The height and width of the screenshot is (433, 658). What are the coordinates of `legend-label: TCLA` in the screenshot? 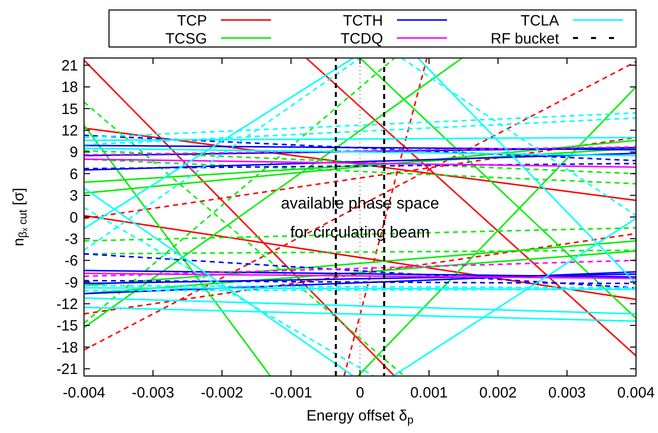 It's located at (539, 21).